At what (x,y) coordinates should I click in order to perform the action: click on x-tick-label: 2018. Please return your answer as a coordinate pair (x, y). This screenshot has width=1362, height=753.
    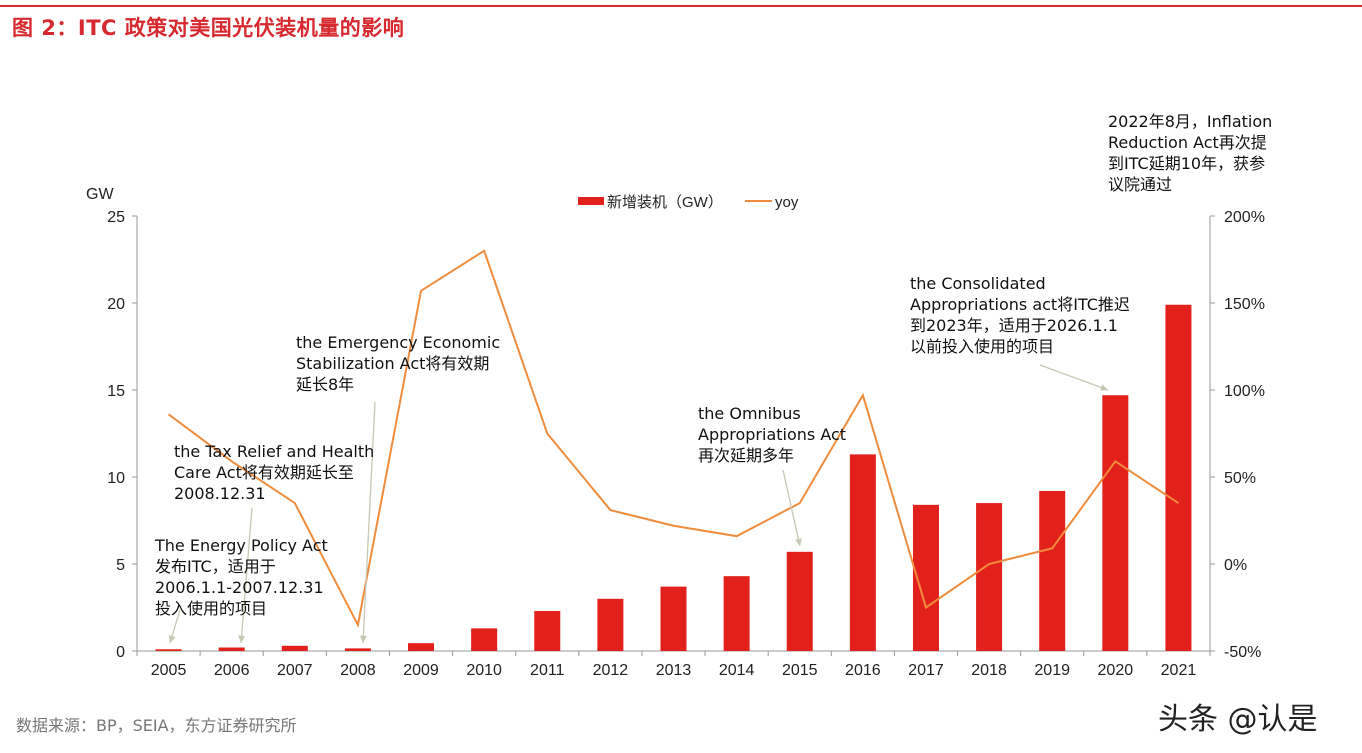
    Looking at the image, I should click on (989, 670).